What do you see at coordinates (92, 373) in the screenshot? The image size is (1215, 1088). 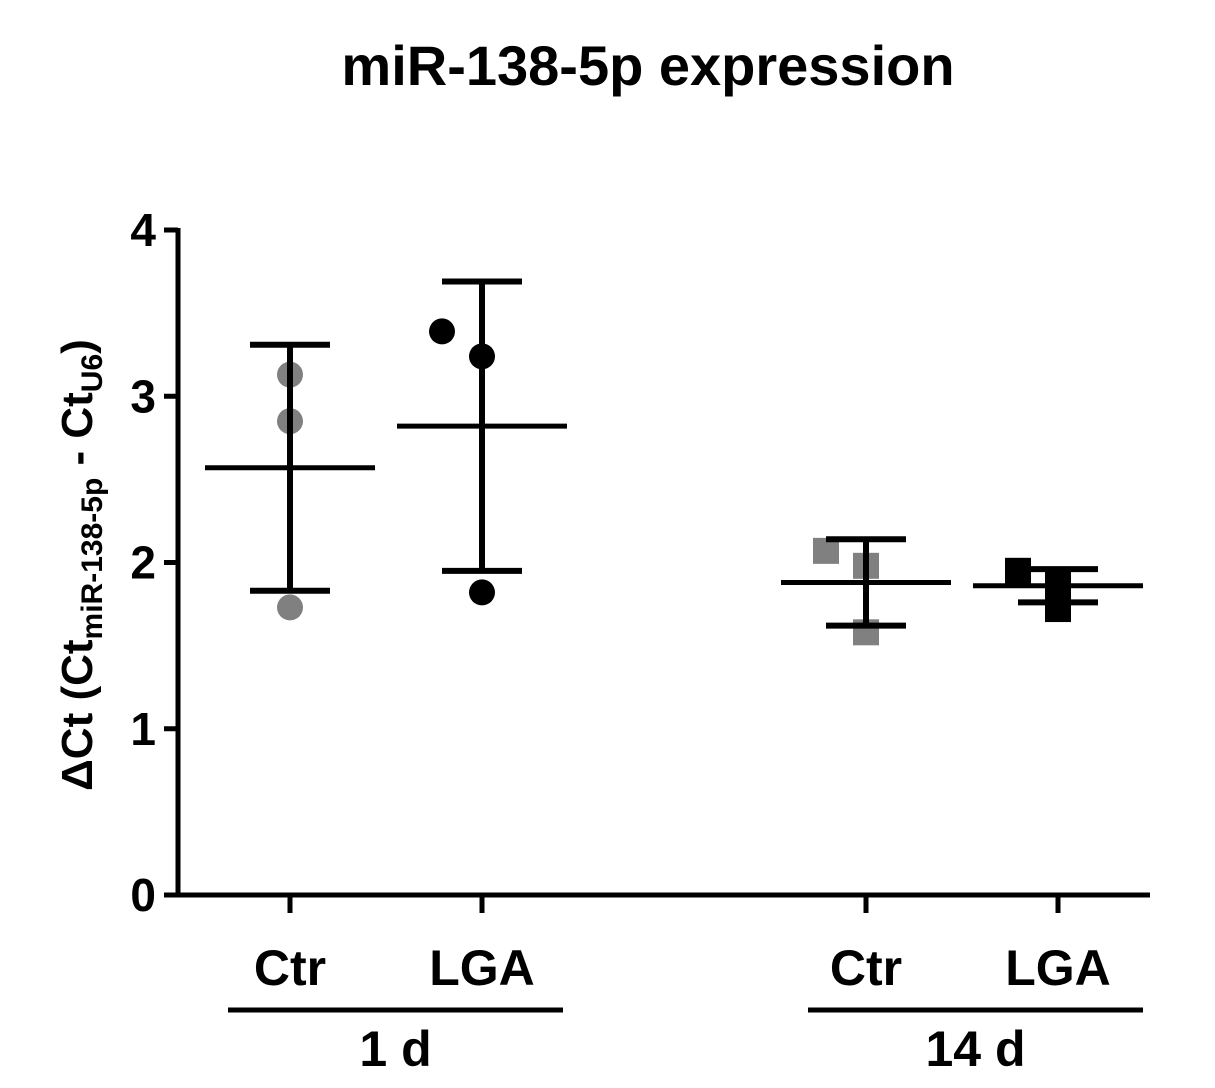 I see `y-label-sub2: U6` at bounding box center [92, 373].